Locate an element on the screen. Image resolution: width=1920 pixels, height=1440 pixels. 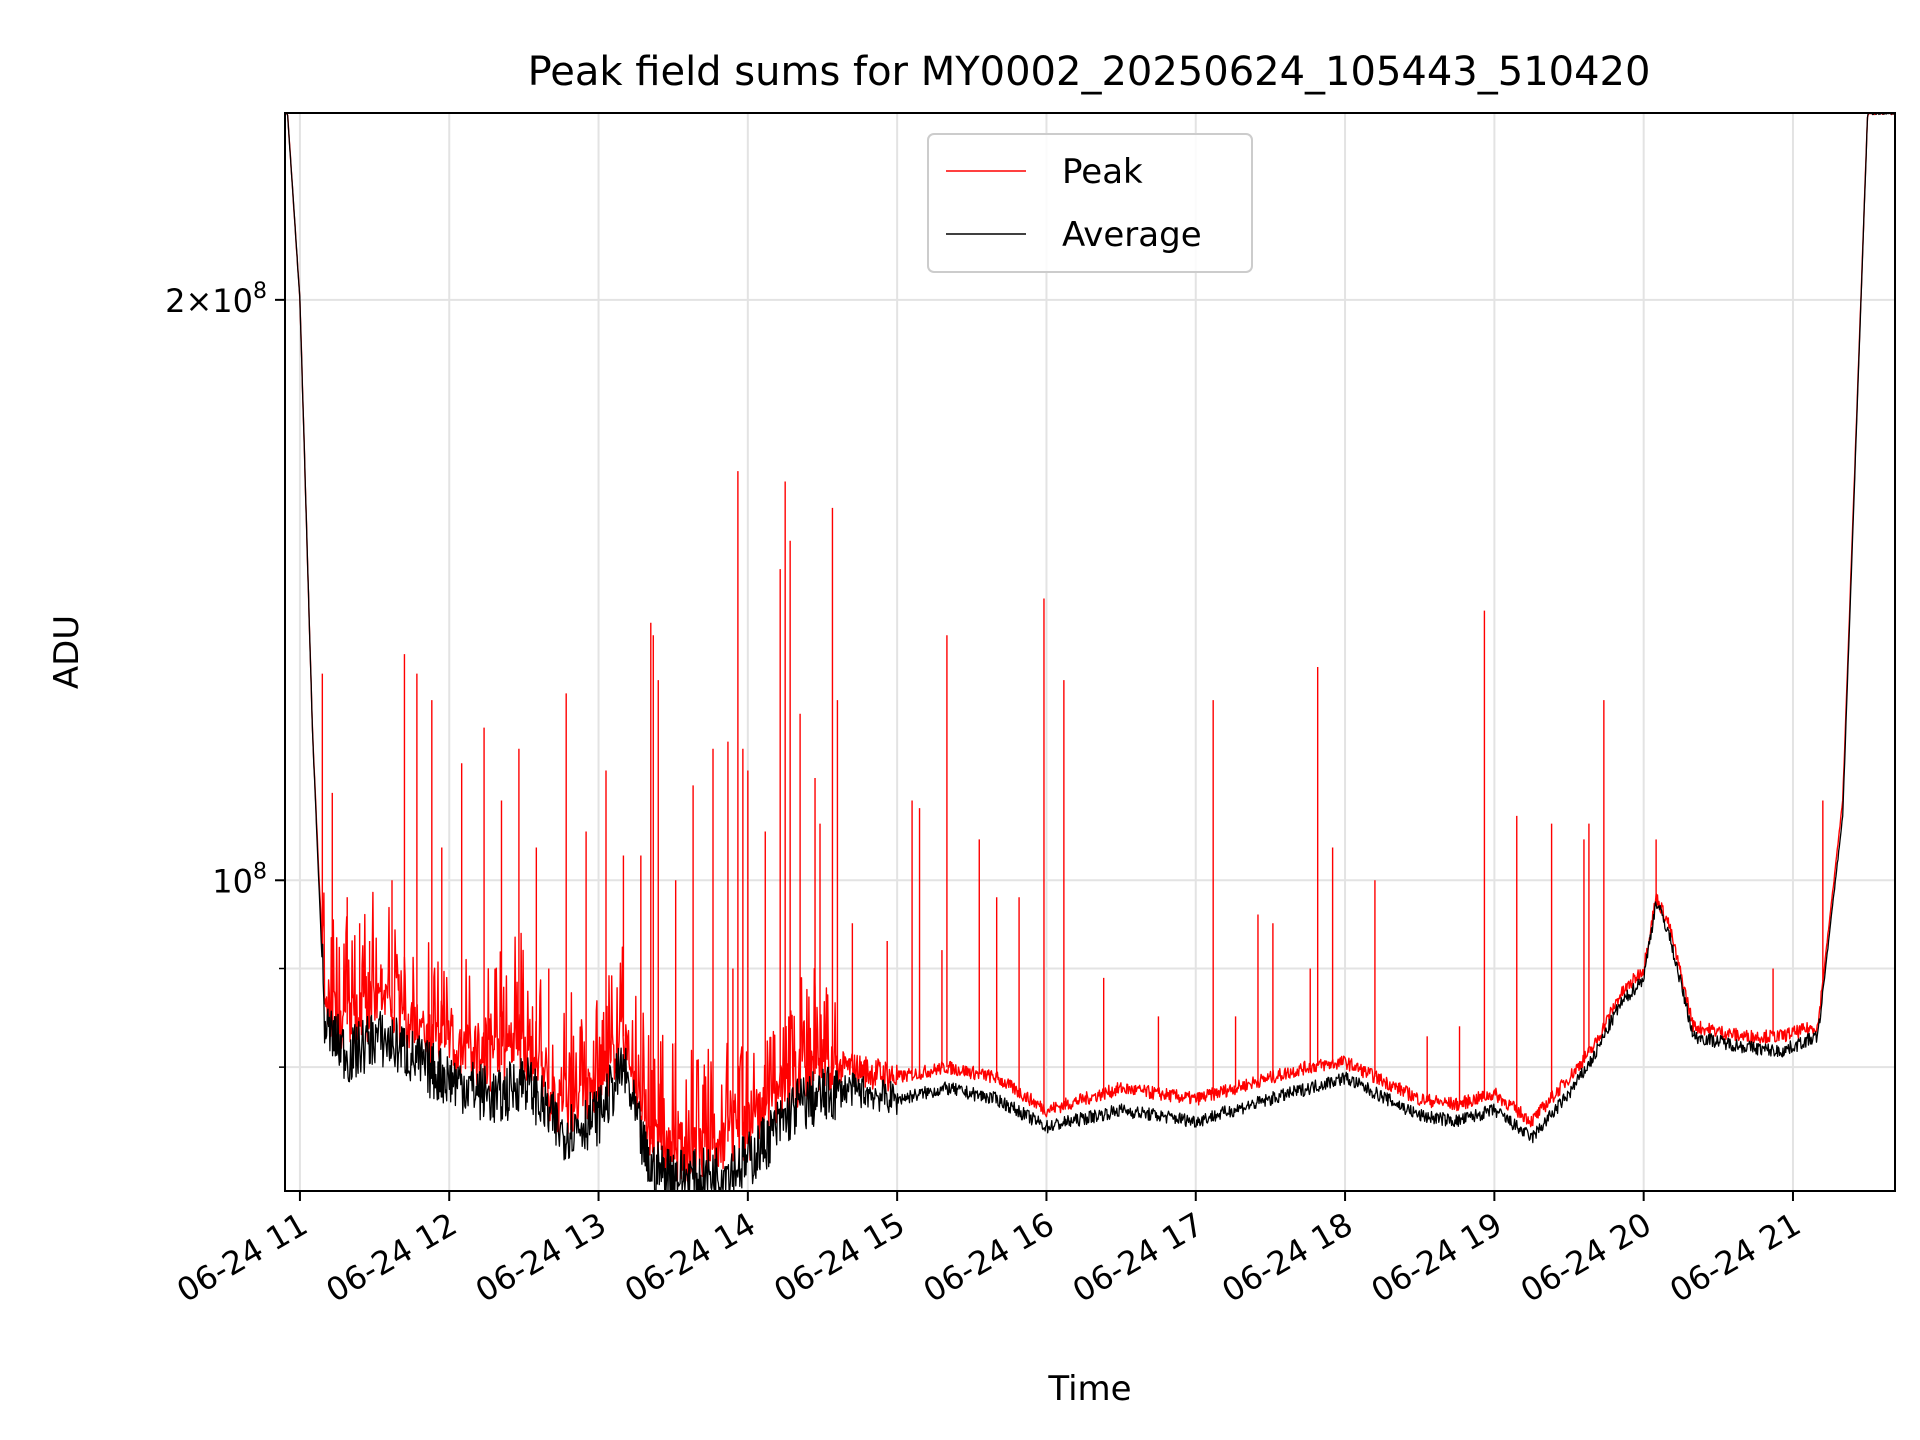
y-tick-label: 108 is located at coordinates (239, 879).